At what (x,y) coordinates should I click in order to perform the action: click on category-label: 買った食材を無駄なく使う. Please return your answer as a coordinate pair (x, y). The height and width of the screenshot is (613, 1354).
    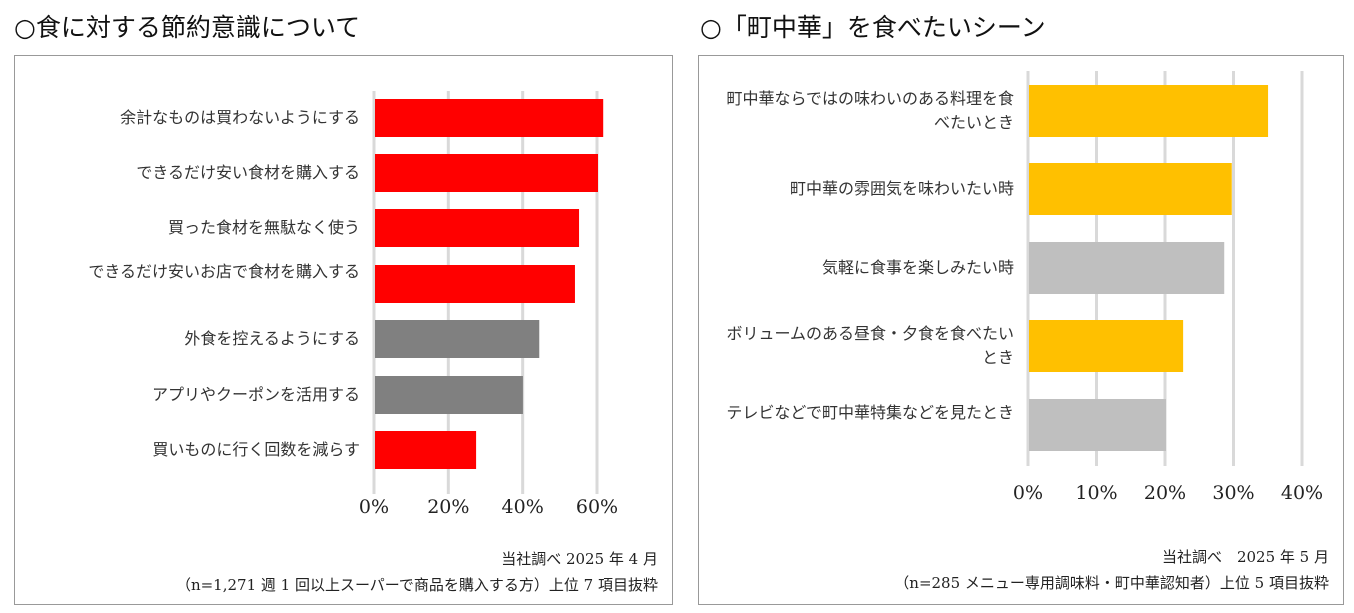
    Looking at the image, I should click on (263, 227).